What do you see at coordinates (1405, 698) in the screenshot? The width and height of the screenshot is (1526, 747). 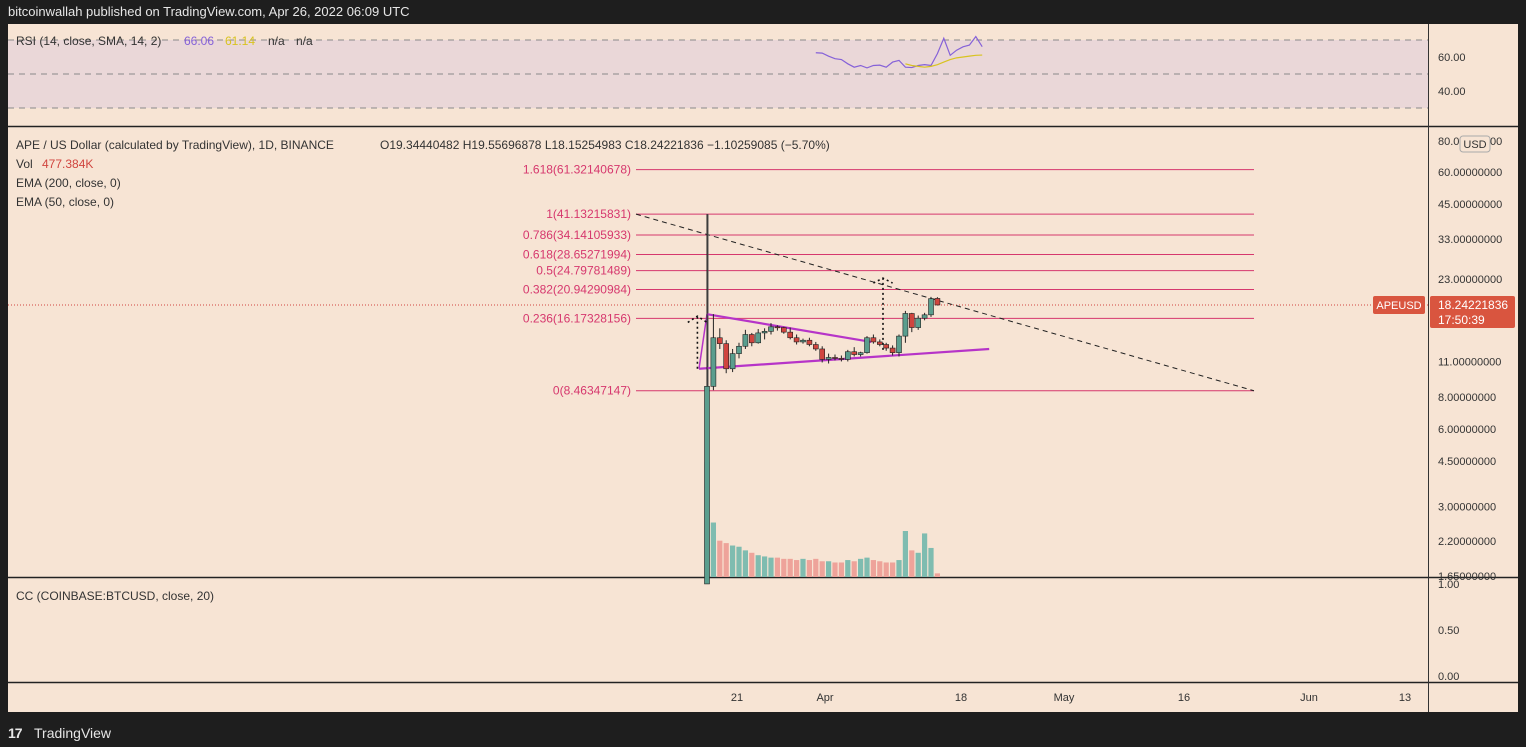 I see `time-tick: 13` at bounding box center [1405, 698].